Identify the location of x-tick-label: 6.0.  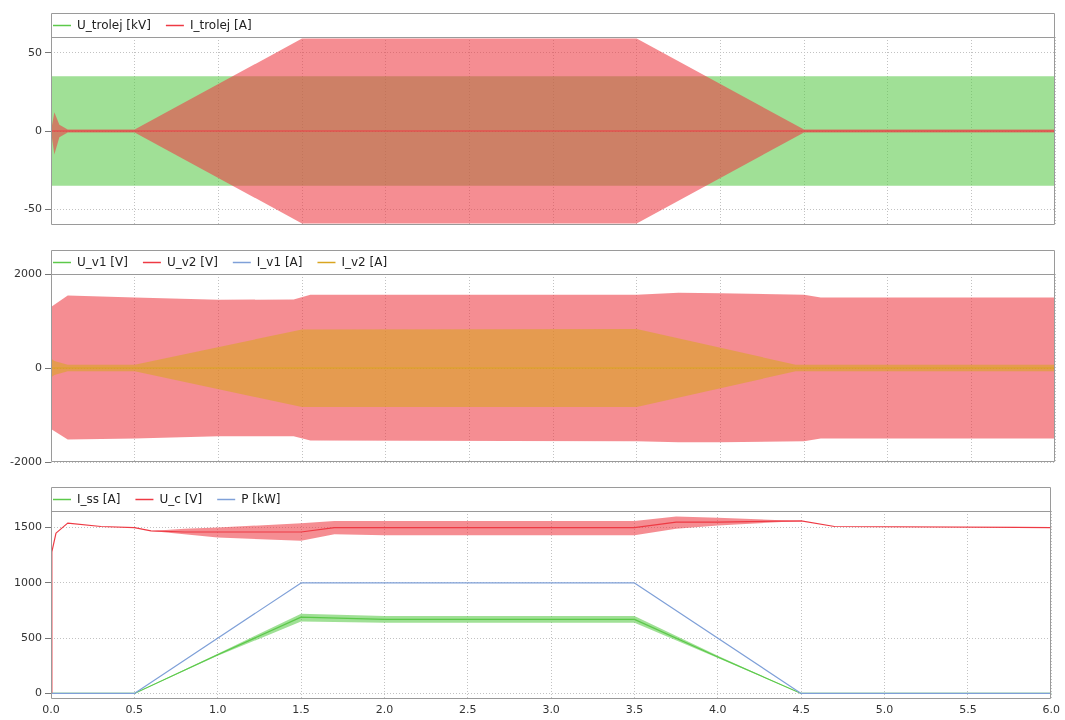
(1051, 710).